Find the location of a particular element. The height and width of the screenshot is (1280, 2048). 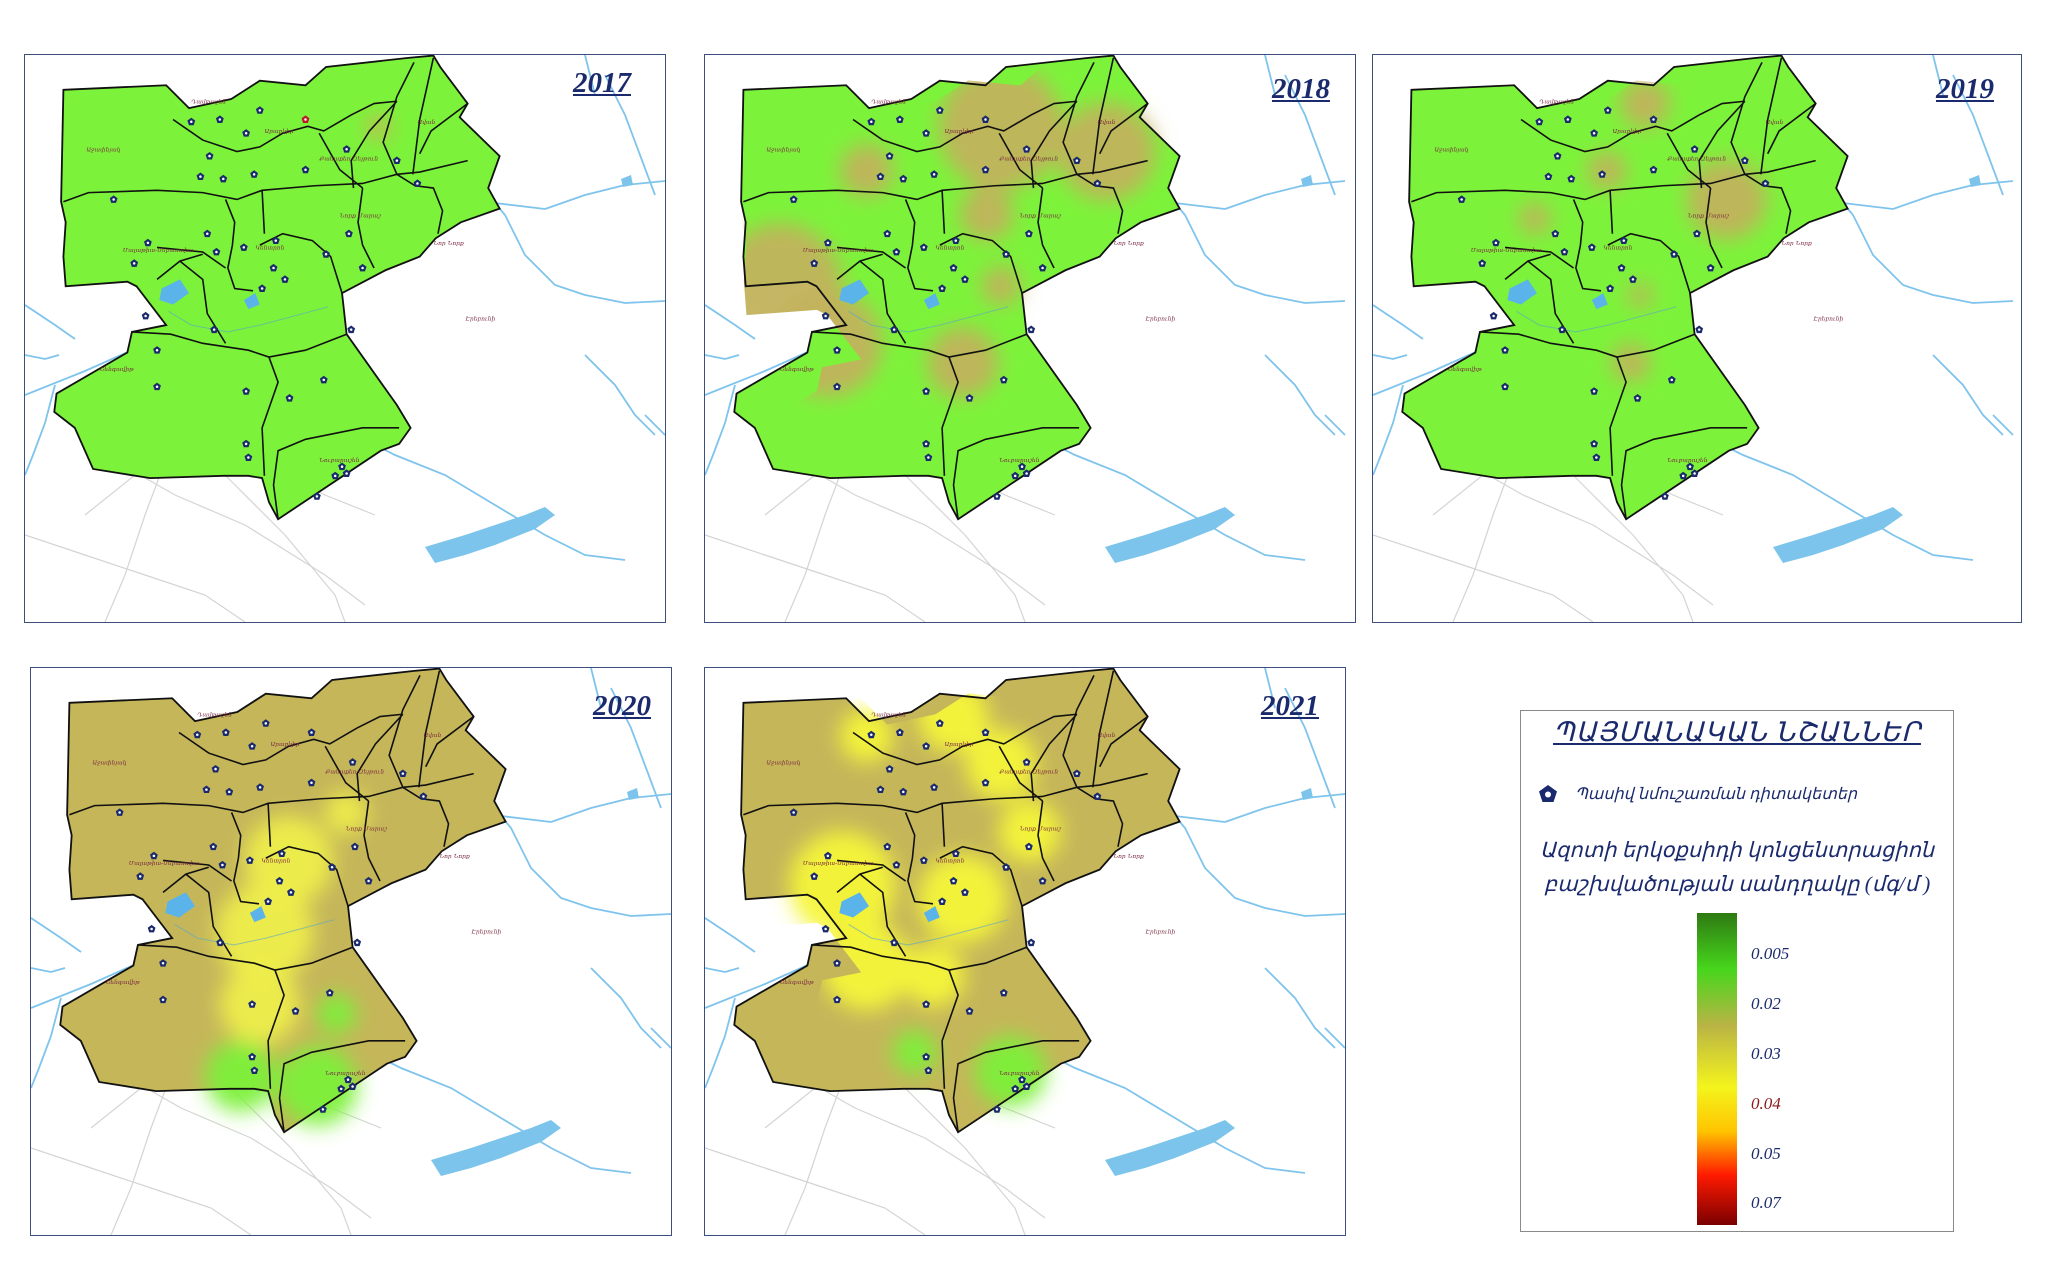

scale-tick: 0.005 is located at coordinates (1770, 953).